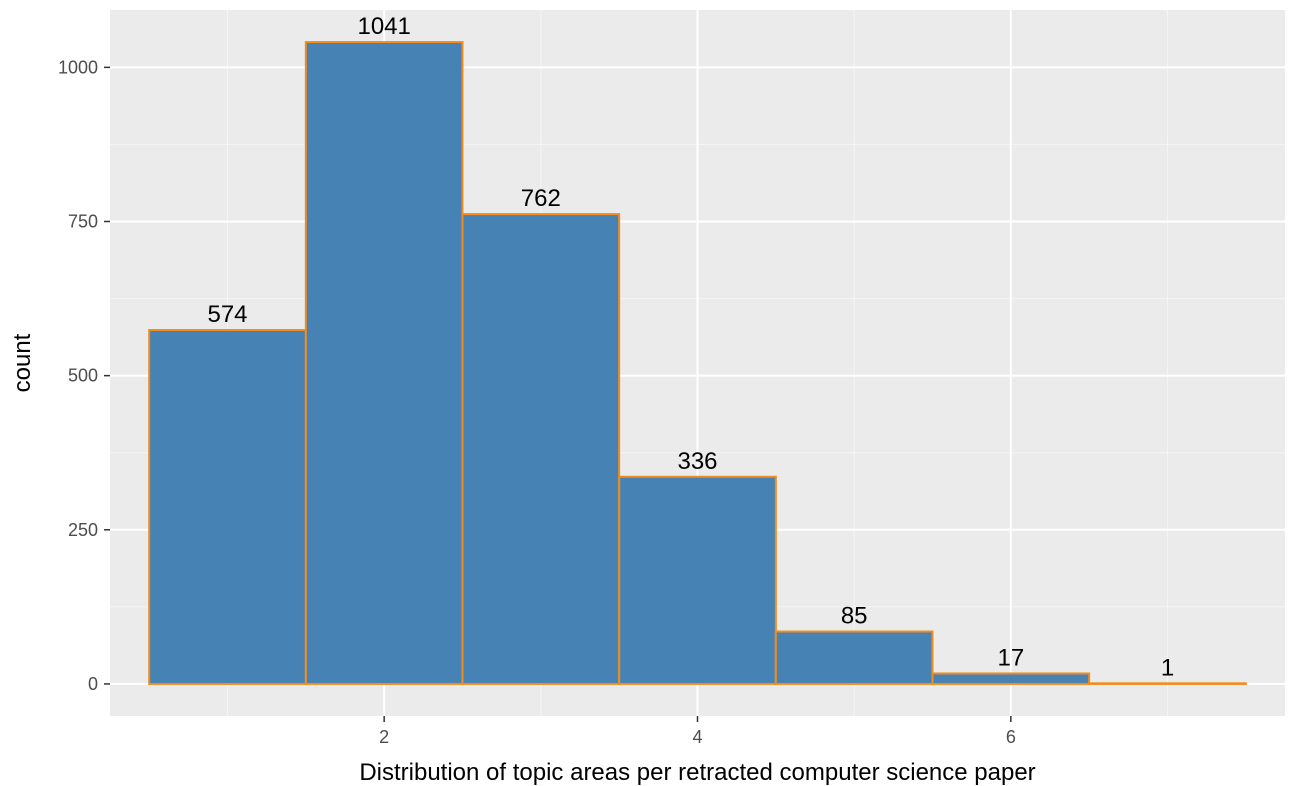 The width and height of the screenshot is (1291, 786). Describe the element at coordinates (541, 198) in the screenshot. I see `bar-value-label: 762` at that location.